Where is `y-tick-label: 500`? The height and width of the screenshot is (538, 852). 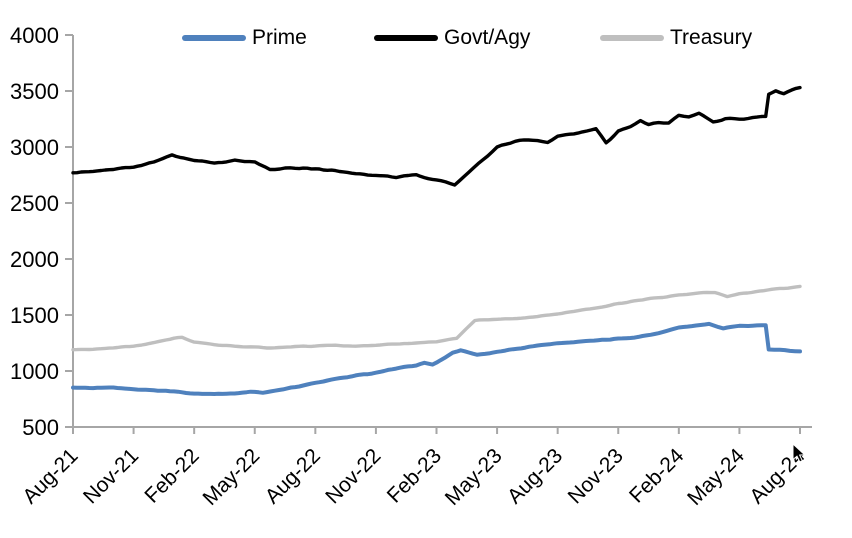
y-tick-label: 500 is located at coordinates (40, 427).